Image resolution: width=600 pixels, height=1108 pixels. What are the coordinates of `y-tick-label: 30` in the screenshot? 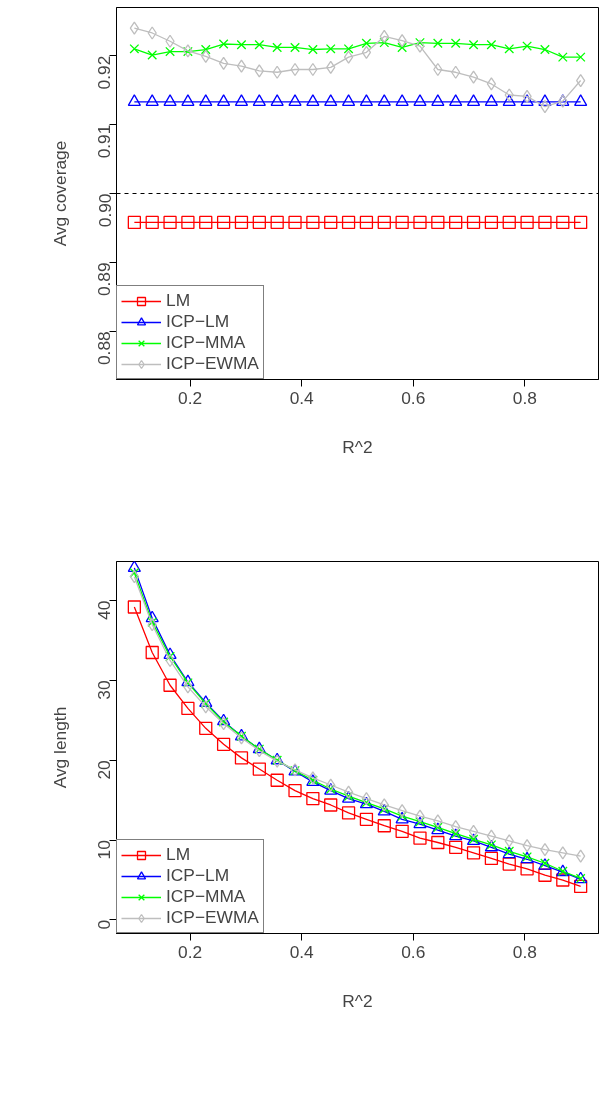 It's located at (104, 690).